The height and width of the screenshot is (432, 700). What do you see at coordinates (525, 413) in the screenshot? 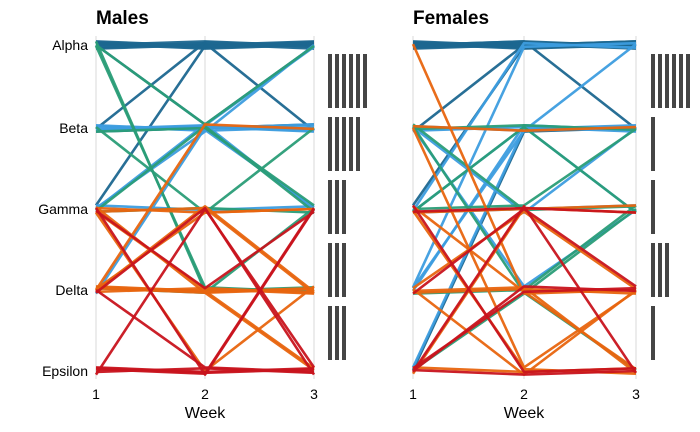
I see `females-x-axis-title: Week` at bounding box center [525, 413].